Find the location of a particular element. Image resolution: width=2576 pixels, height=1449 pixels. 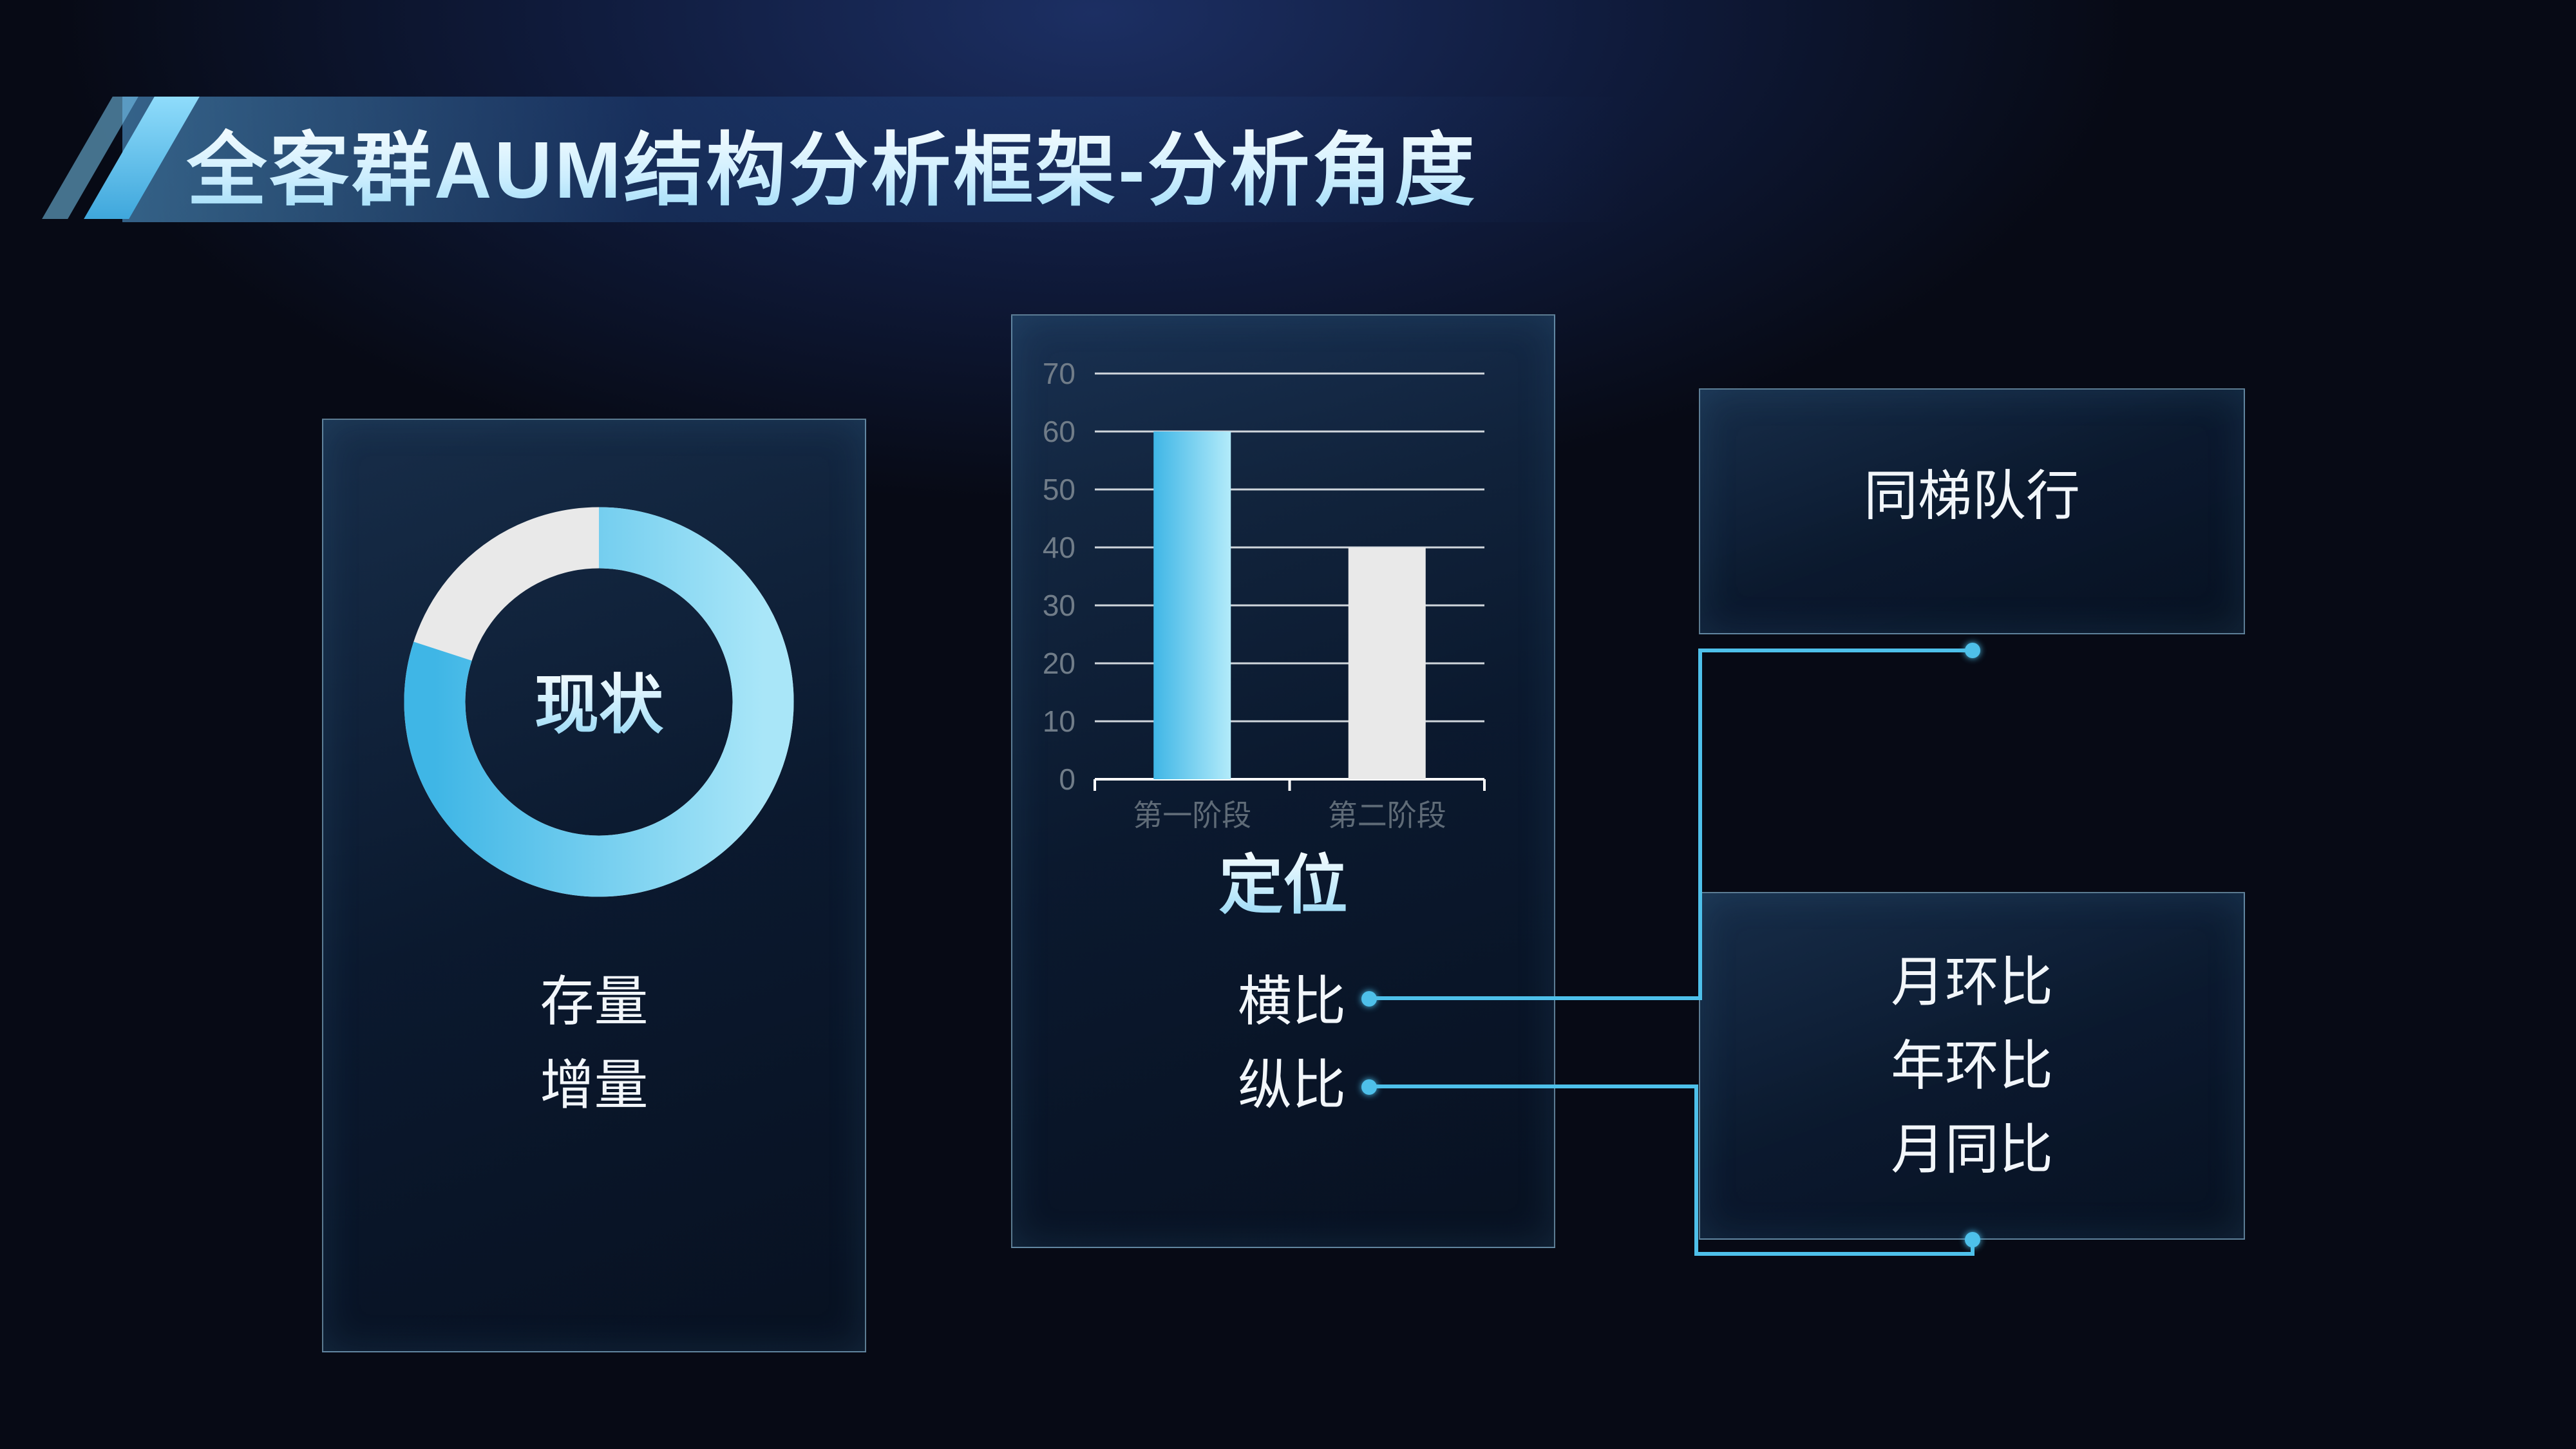

chart-x-tick-label: 第一阶段 is located at coordinates (1192, 815).